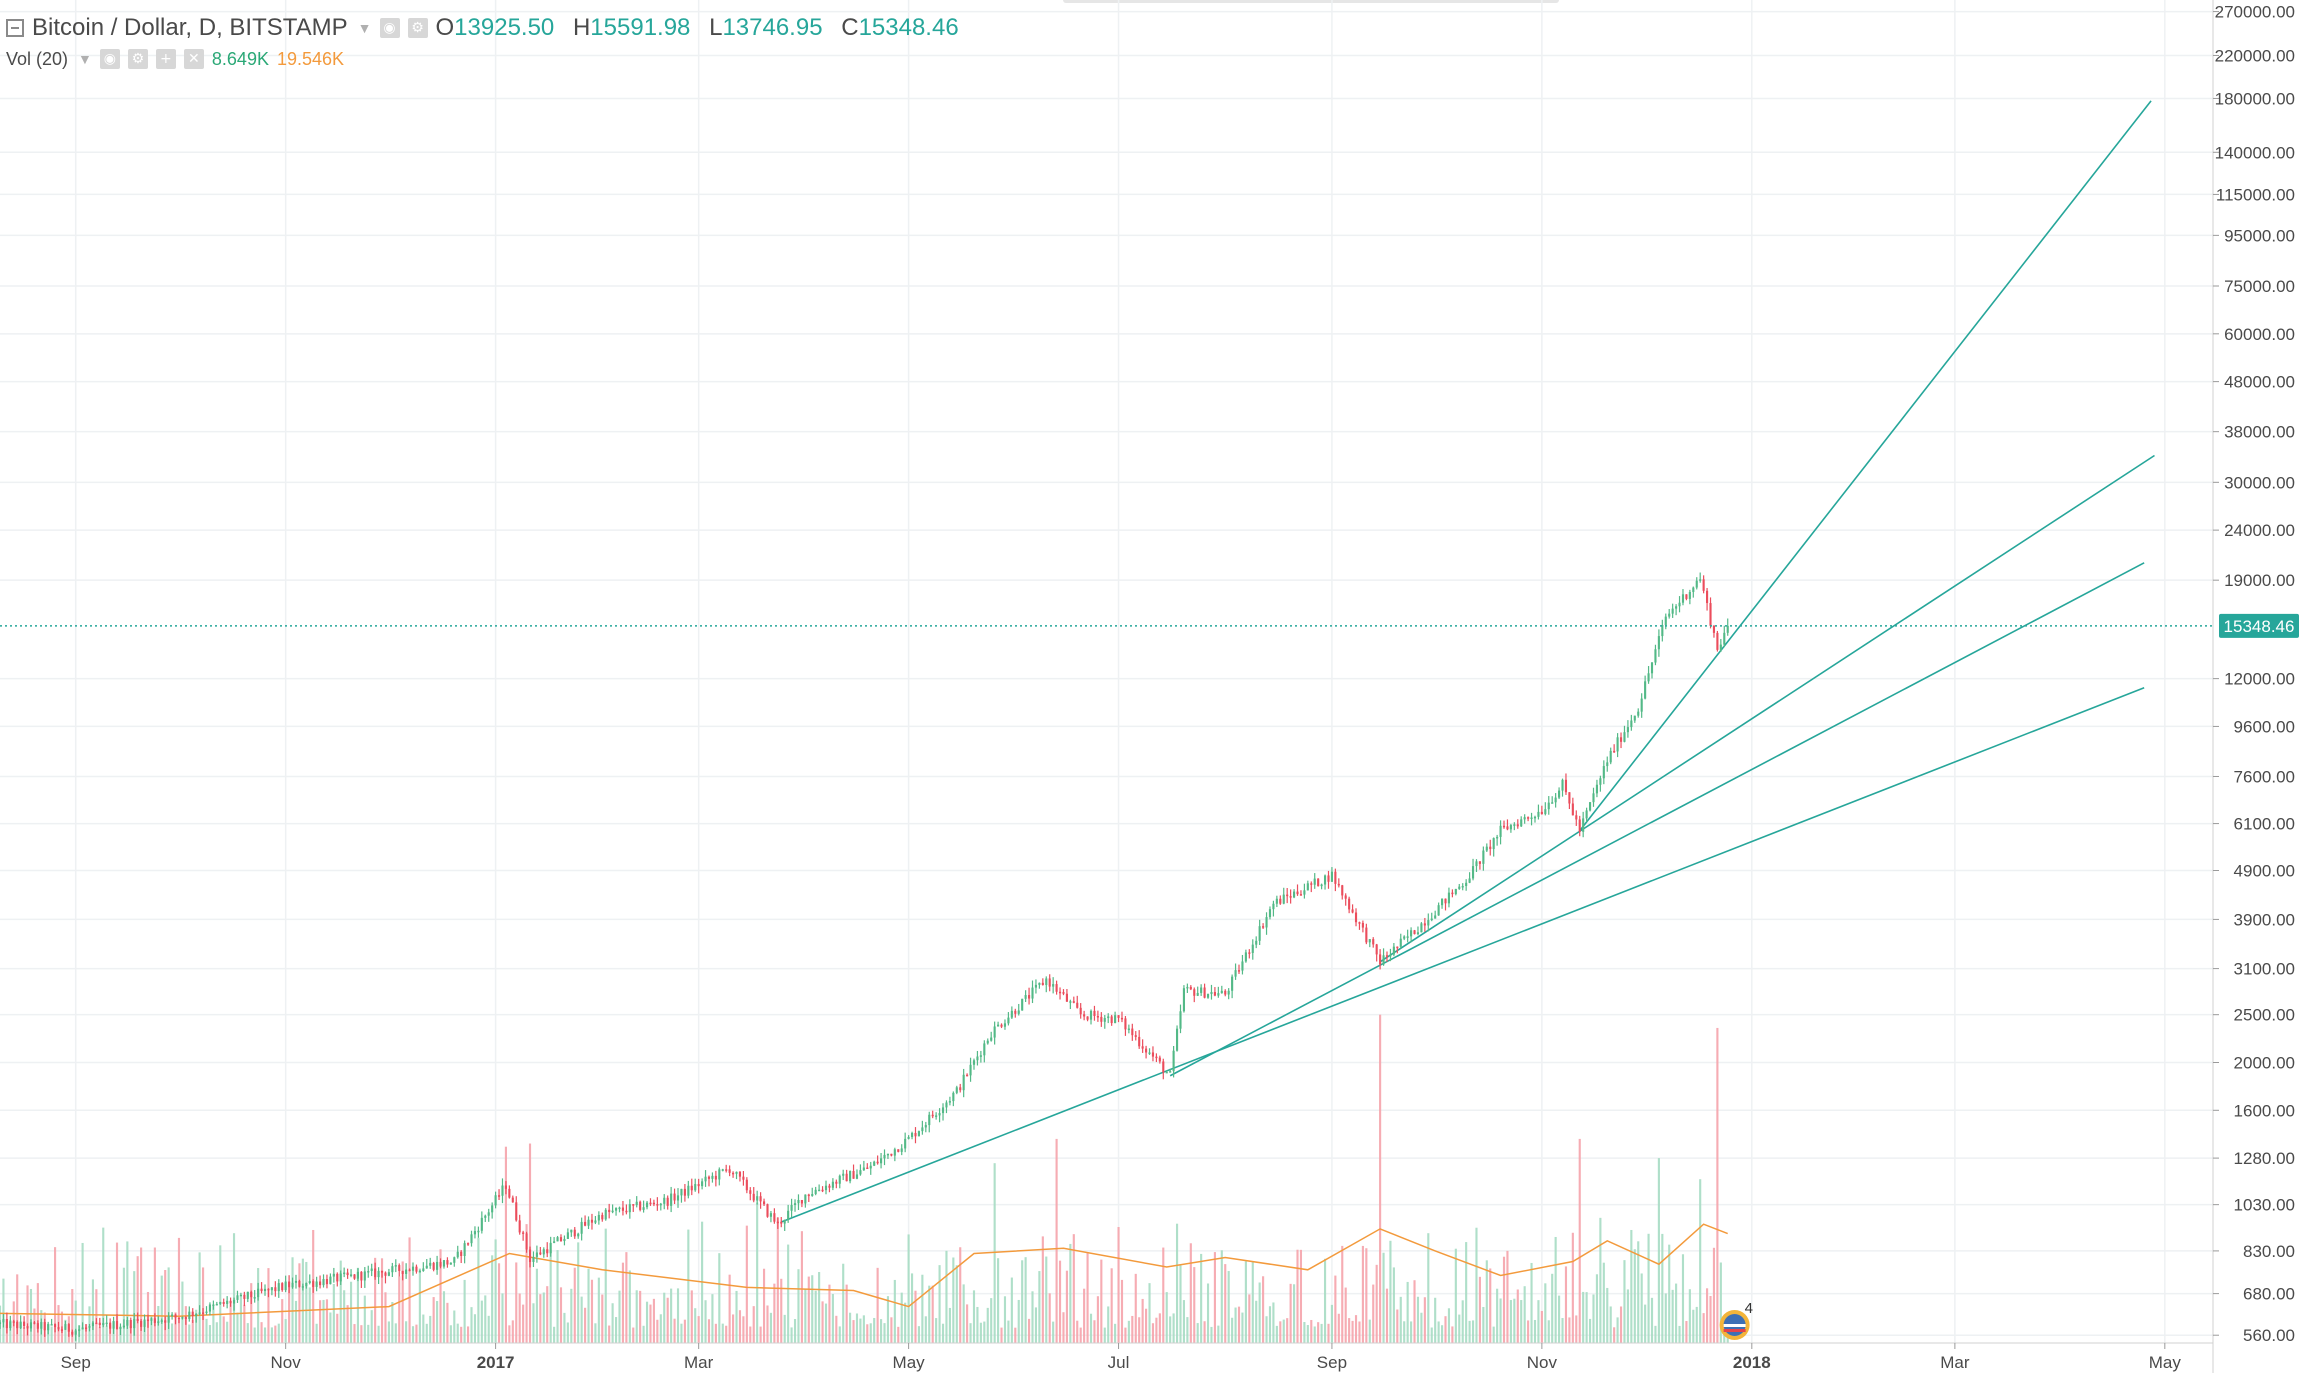 This screenshot has width=2313, height=1373. Describe the element at coordinates (15, 28) in the screenshot. I see `collapse-legend-icon` at that location.